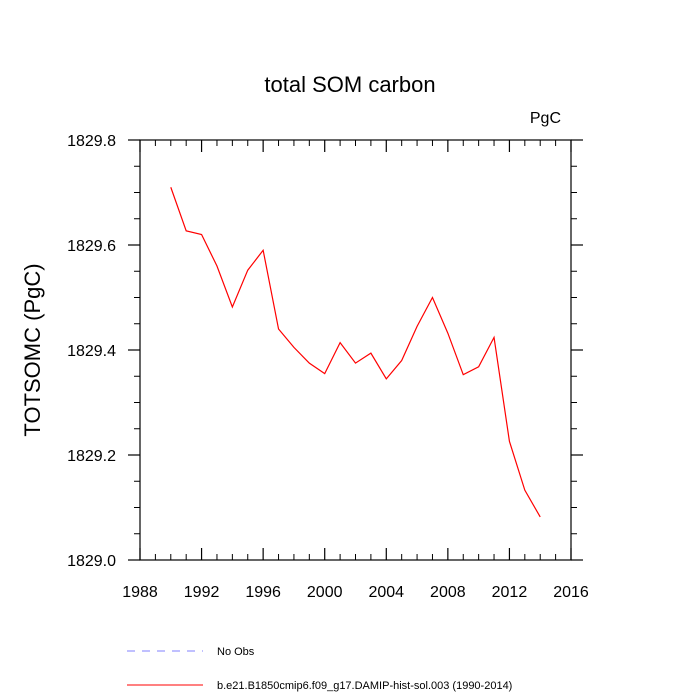 Image resolution: width=700 pixels, height=700 pixels. Describe the element at coordinates (32, 349) in the screenshot. I see `y-axis-label: TOTSOMC (PgC)` at that location.